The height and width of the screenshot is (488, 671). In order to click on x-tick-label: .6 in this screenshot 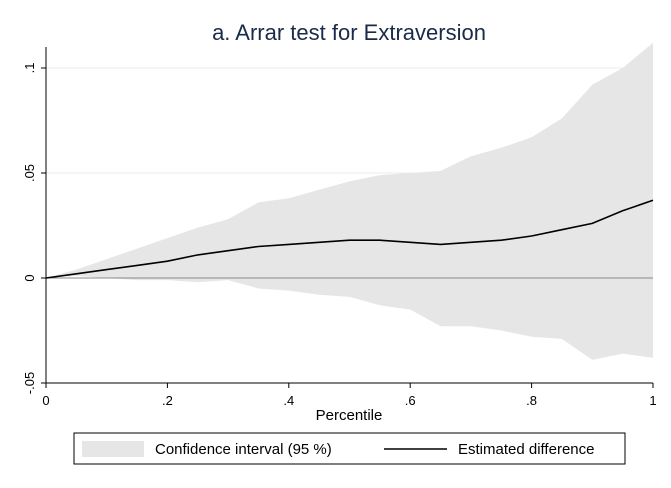, I will do `click(410, 400)`.